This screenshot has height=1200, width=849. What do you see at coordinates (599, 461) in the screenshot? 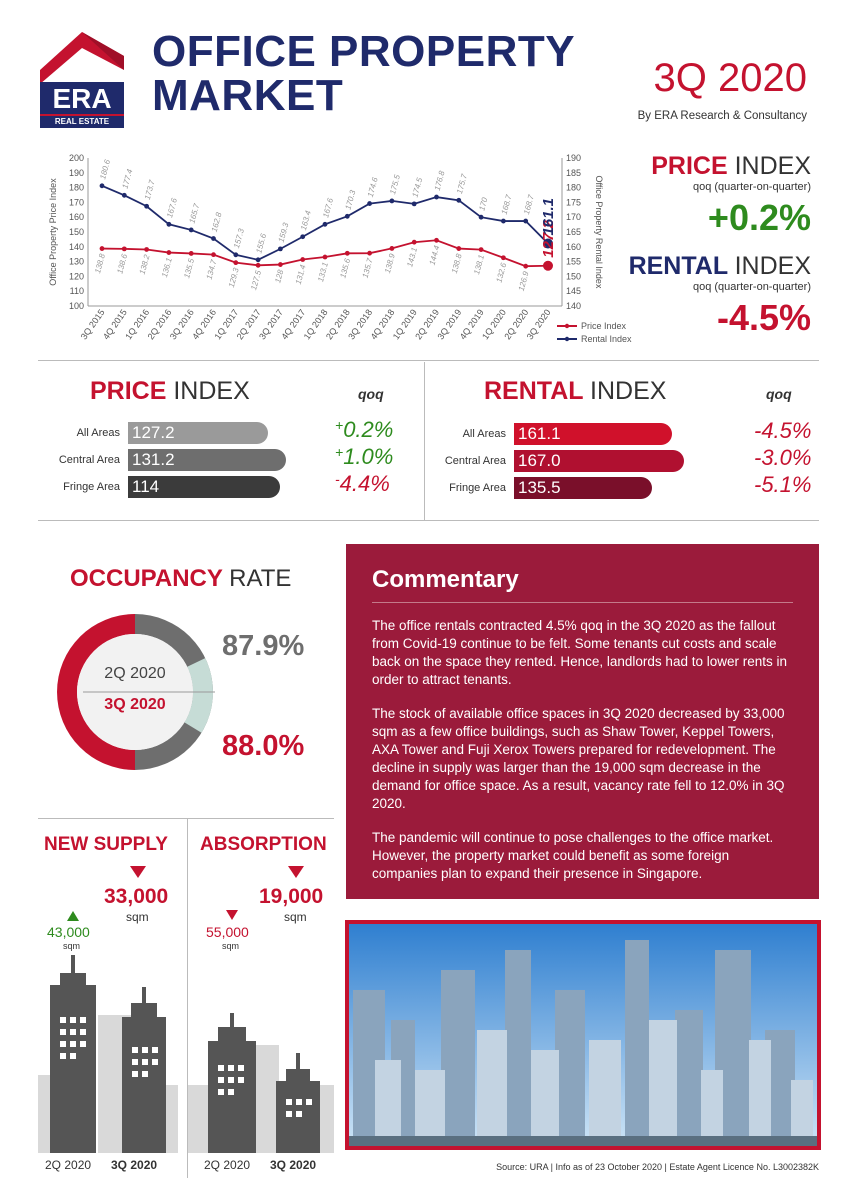
I see `index-bar: 167.0` at bounding box center [599, 461].